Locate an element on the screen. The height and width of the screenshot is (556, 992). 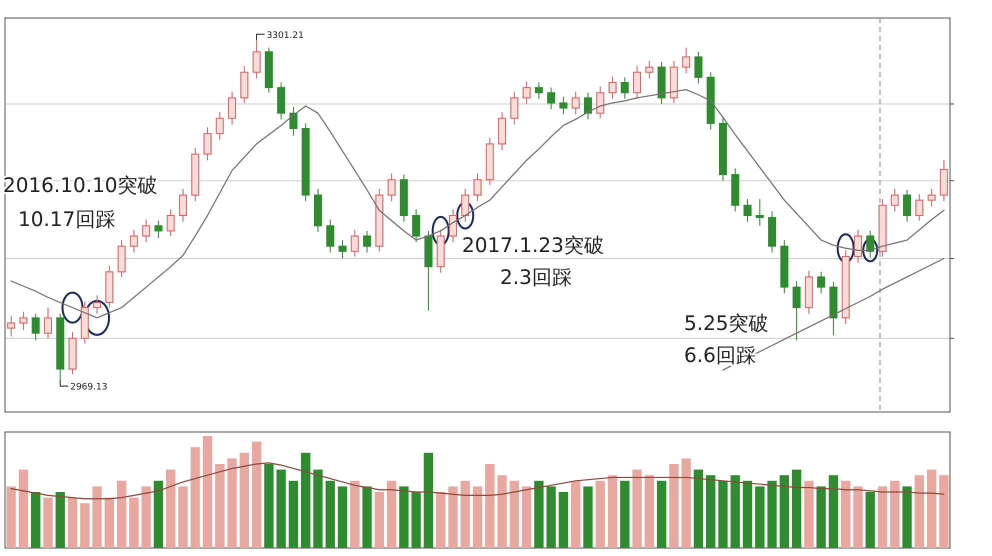
annotation: 2.3回踩 is located at coordinates (536, 277).